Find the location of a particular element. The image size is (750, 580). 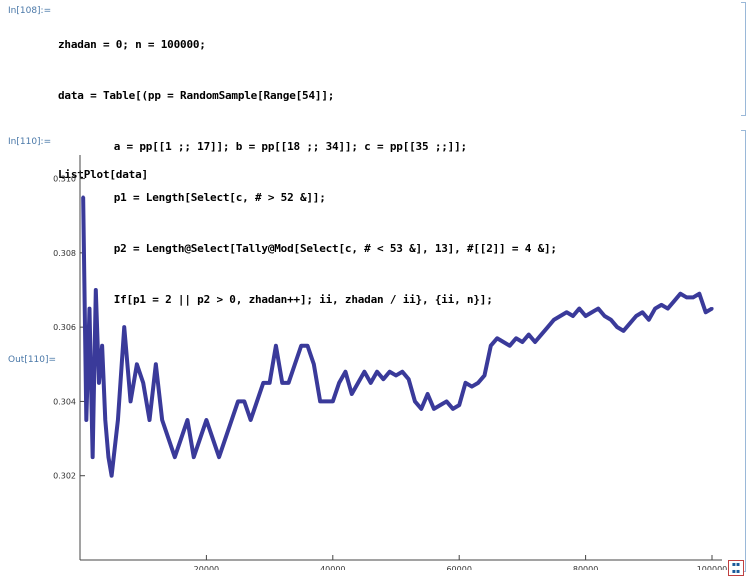

input-label-108: In[108]:= is located at coordinates (30, 11).